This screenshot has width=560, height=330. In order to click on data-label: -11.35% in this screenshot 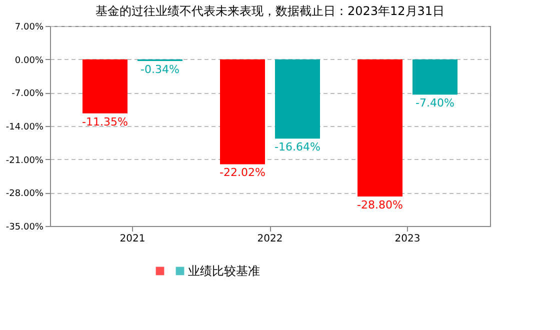, I will do `click(105, 121)`.